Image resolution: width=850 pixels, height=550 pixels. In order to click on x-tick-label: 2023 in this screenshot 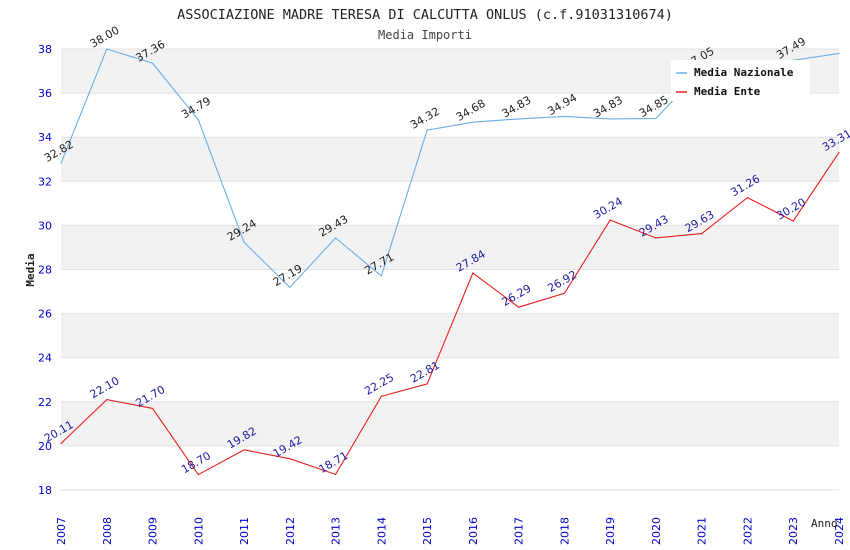, I will do `click(793, 531)`.